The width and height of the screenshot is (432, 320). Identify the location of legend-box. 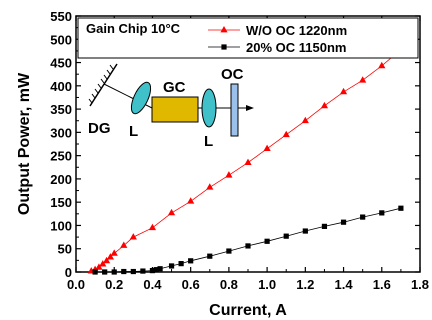
(248, 38).